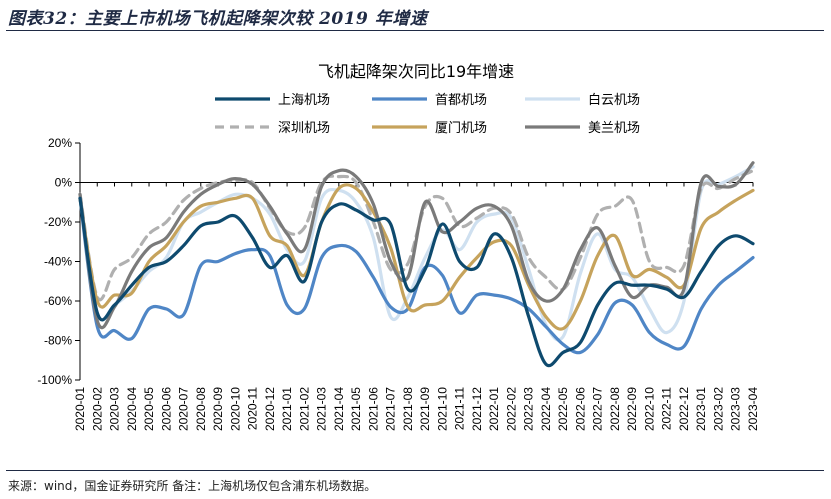 This screenshot has height=499, width=831. I want to click on x-tick-label: 2022-12, so click(684, 409).